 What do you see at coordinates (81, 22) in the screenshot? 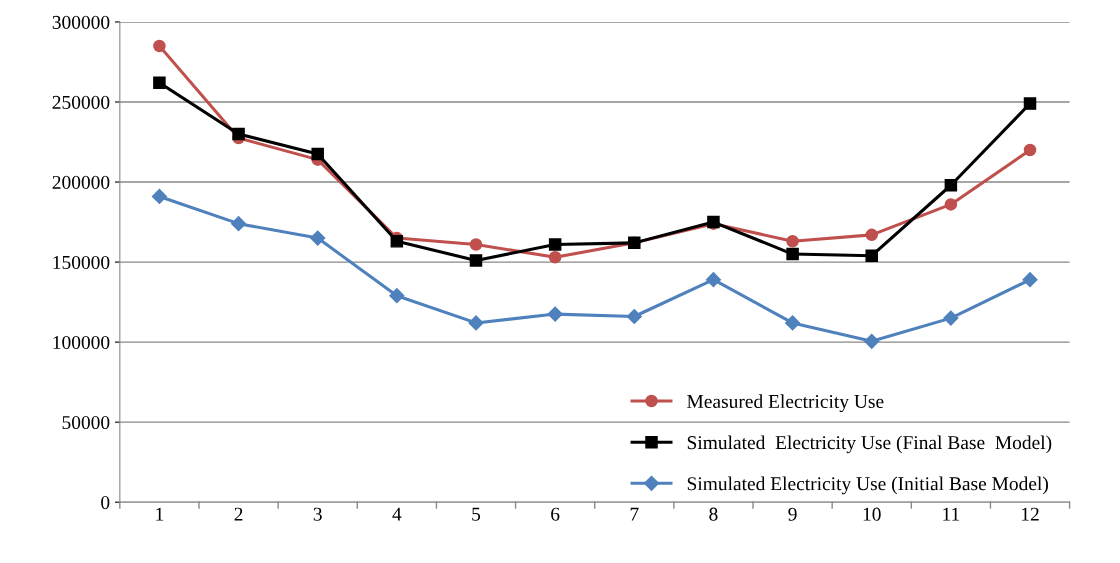
I see `y-tick-label: 300000` at bounding box center [81, 22].